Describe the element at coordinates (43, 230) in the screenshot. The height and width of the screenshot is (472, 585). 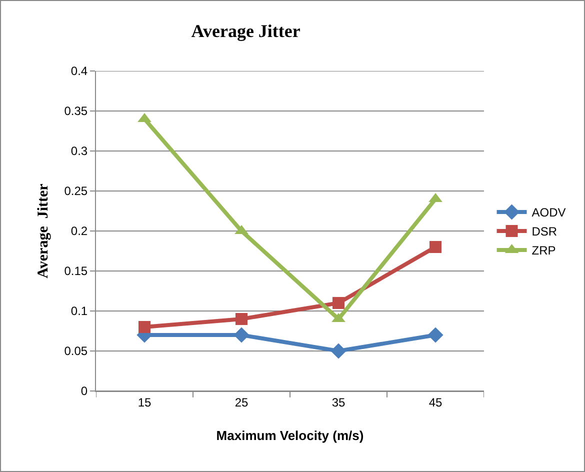
I see `y-axis-title: Average Jitter` at that location.